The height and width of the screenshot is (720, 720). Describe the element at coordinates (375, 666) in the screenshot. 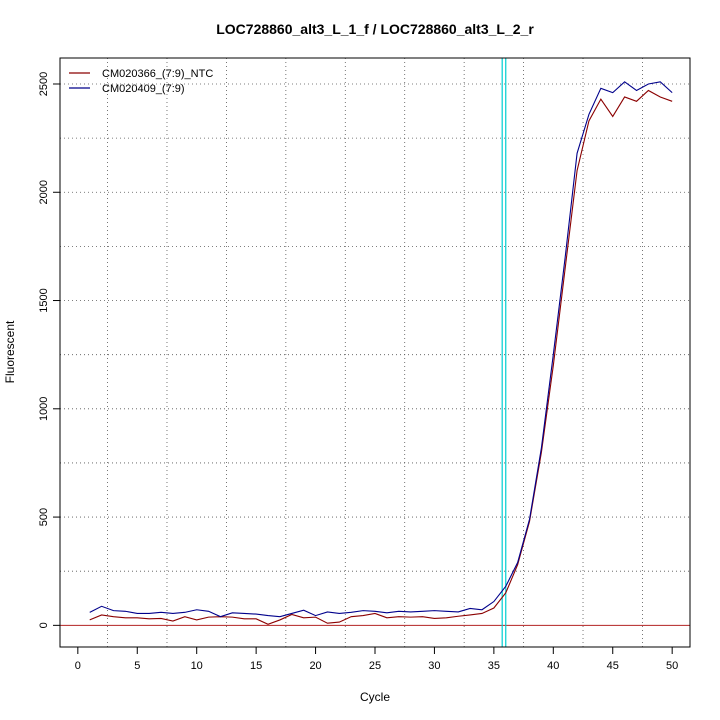

I see `x-tick-label: 25` at that location.